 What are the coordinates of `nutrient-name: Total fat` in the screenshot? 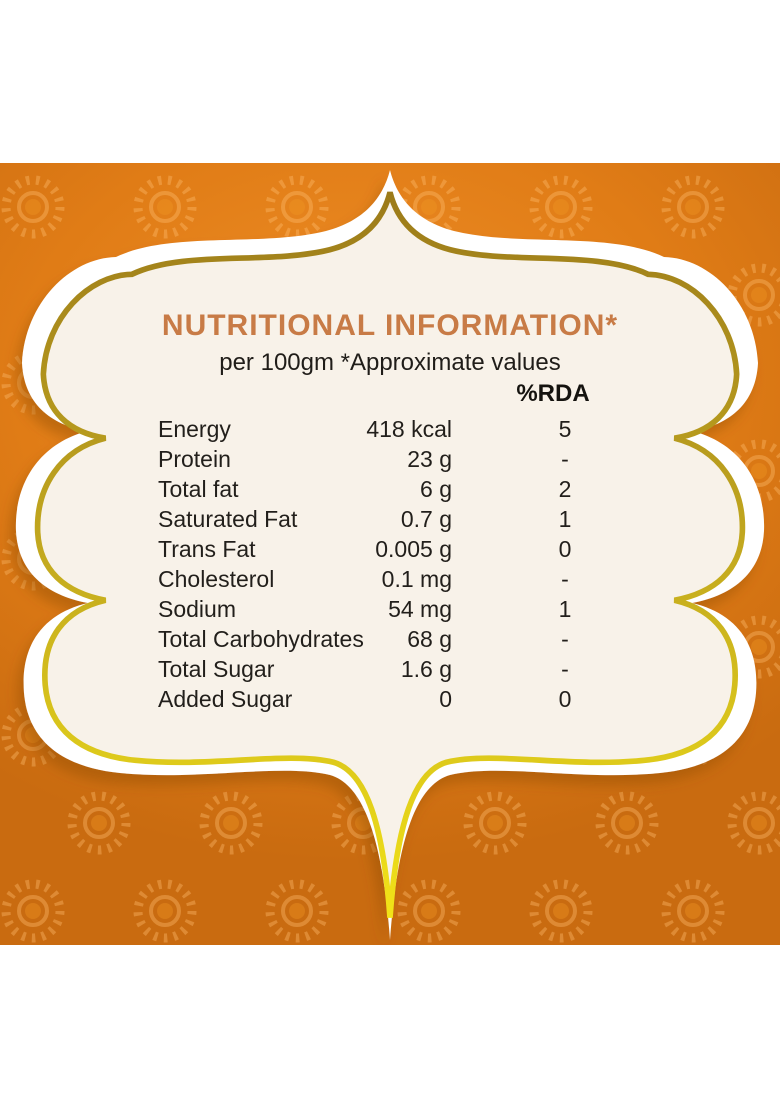 It's located at (198, 489).